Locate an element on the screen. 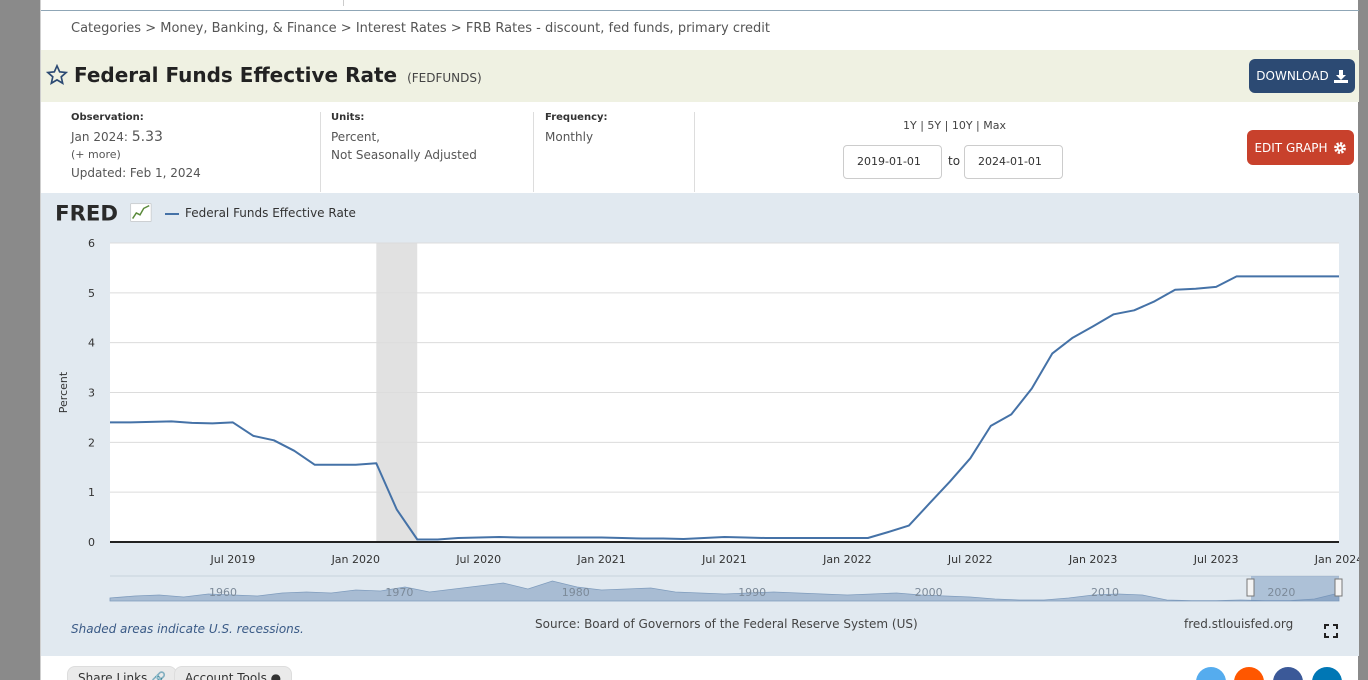  account-tools-label: Account Tools is located at coordinates (226, 675).